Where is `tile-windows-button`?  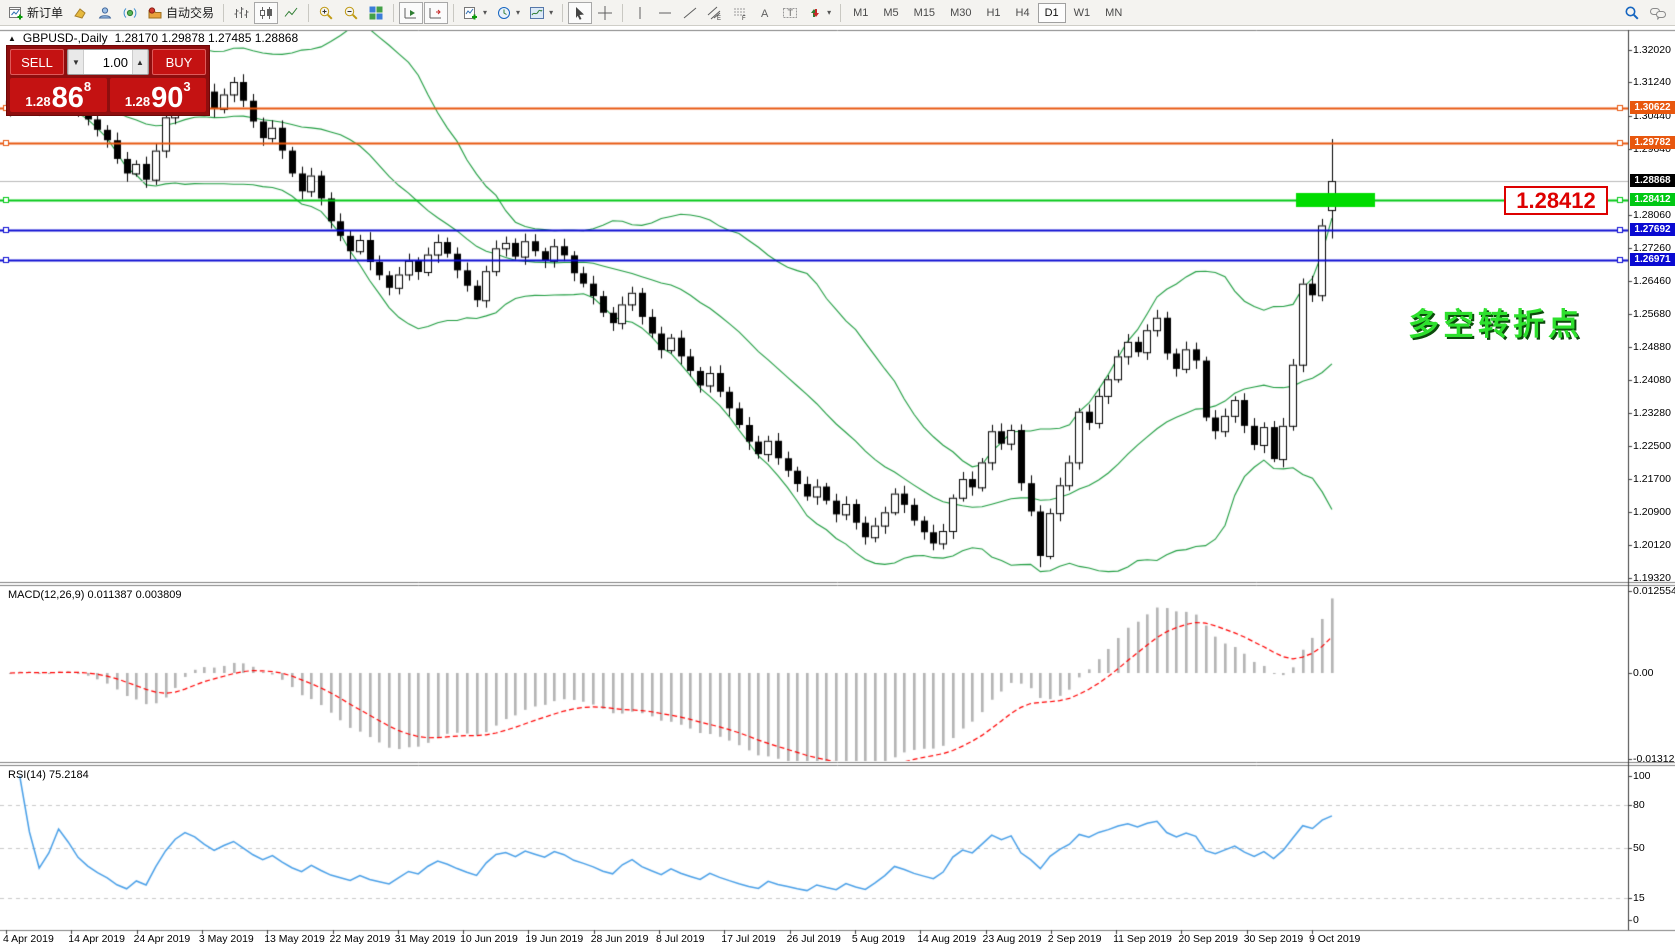 tile-windows-button is located at coordinates (376, 13).